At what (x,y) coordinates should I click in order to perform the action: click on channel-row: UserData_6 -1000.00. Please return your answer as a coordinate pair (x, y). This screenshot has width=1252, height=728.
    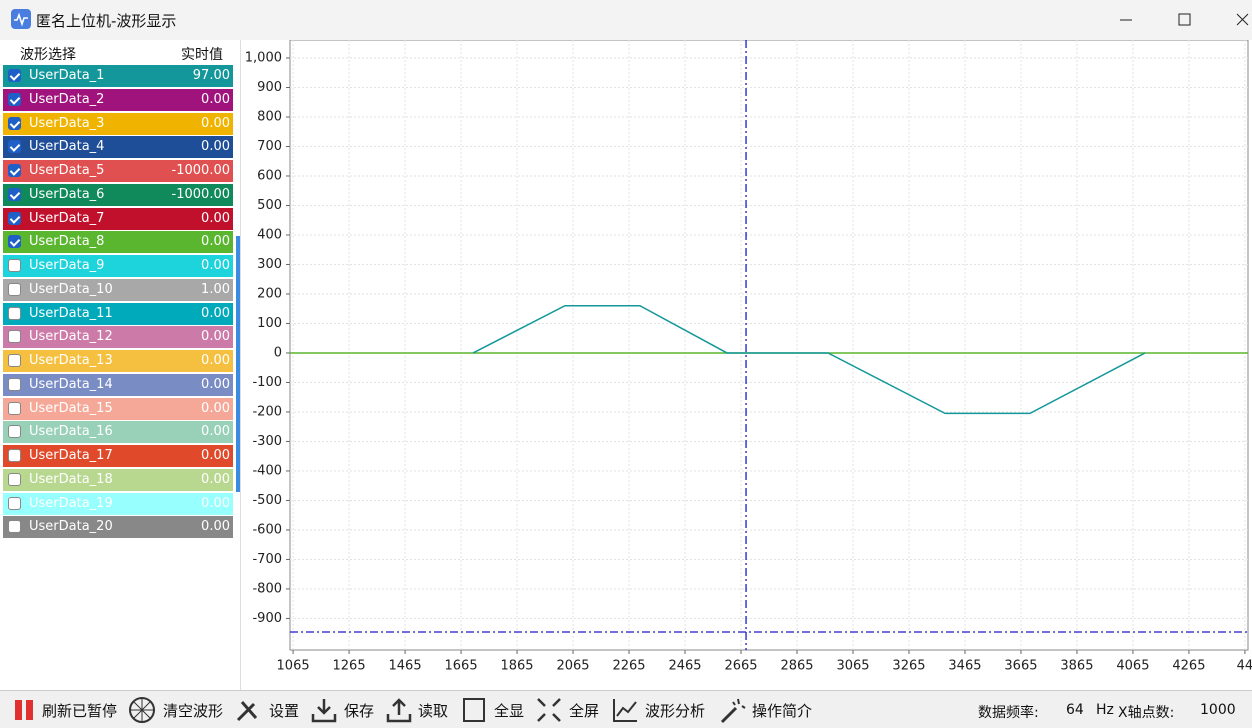
    Looking at the image, I should click on (118, 194).